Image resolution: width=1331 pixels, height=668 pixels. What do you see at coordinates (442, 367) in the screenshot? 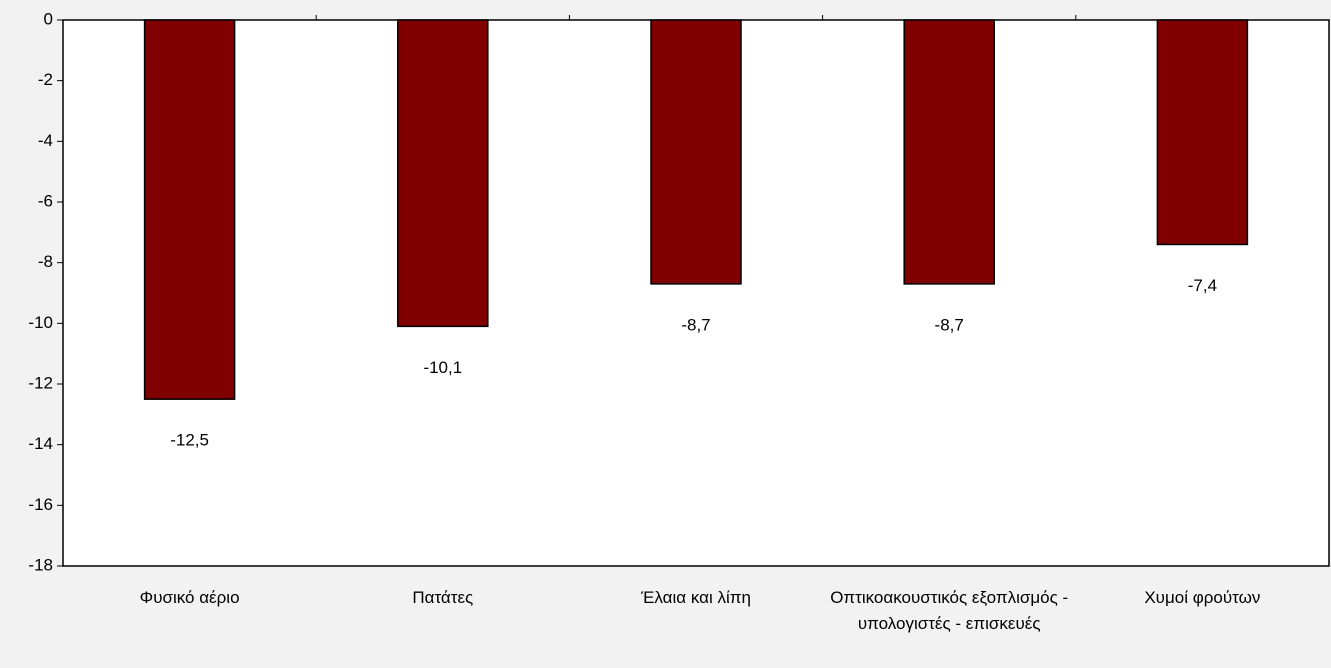
I see `value-label: -10,1` at bounding box center [442, 367].